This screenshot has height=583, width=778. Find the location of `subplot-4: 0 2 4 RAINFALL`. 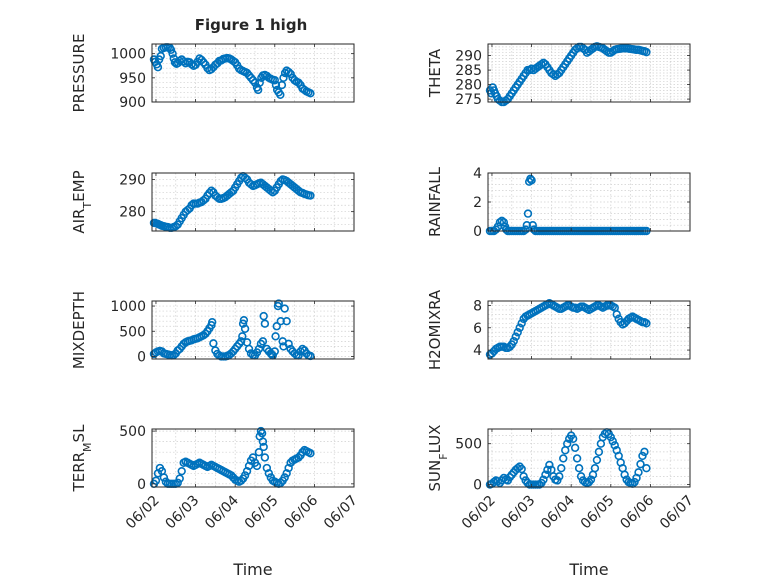

subplot-4: 0 2 4 RAINFALL is located at coordinates (558, 203).